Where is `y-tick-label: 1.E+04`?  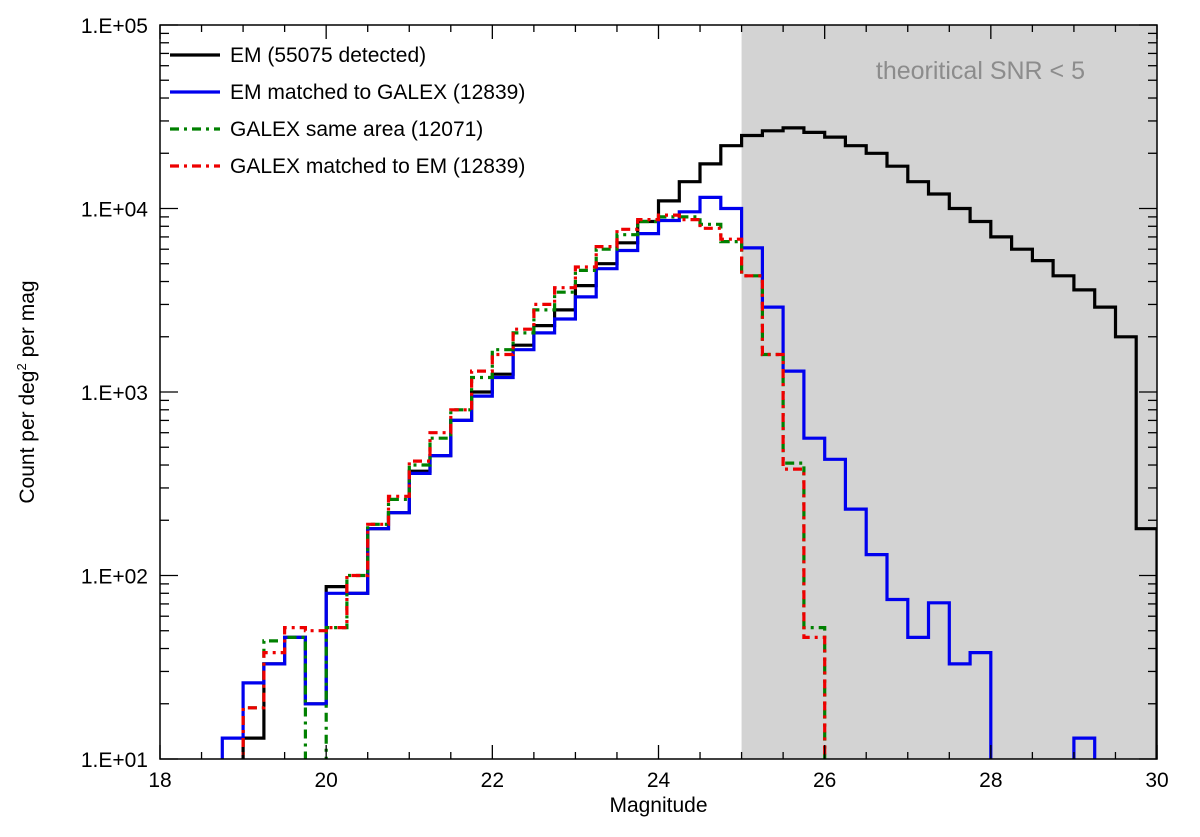 y-tick-label: 1.E+04 is located at coordinates (114, 210).